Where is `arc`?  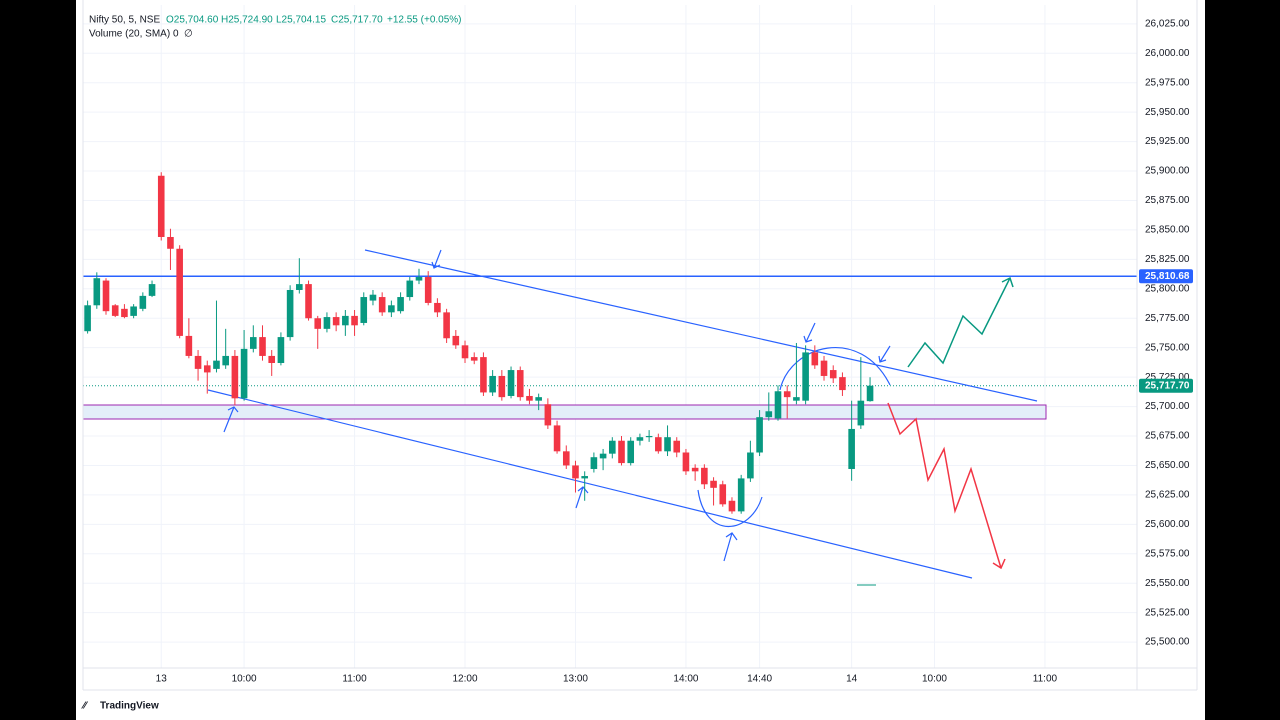
arc is located at coordinates (730, 508).